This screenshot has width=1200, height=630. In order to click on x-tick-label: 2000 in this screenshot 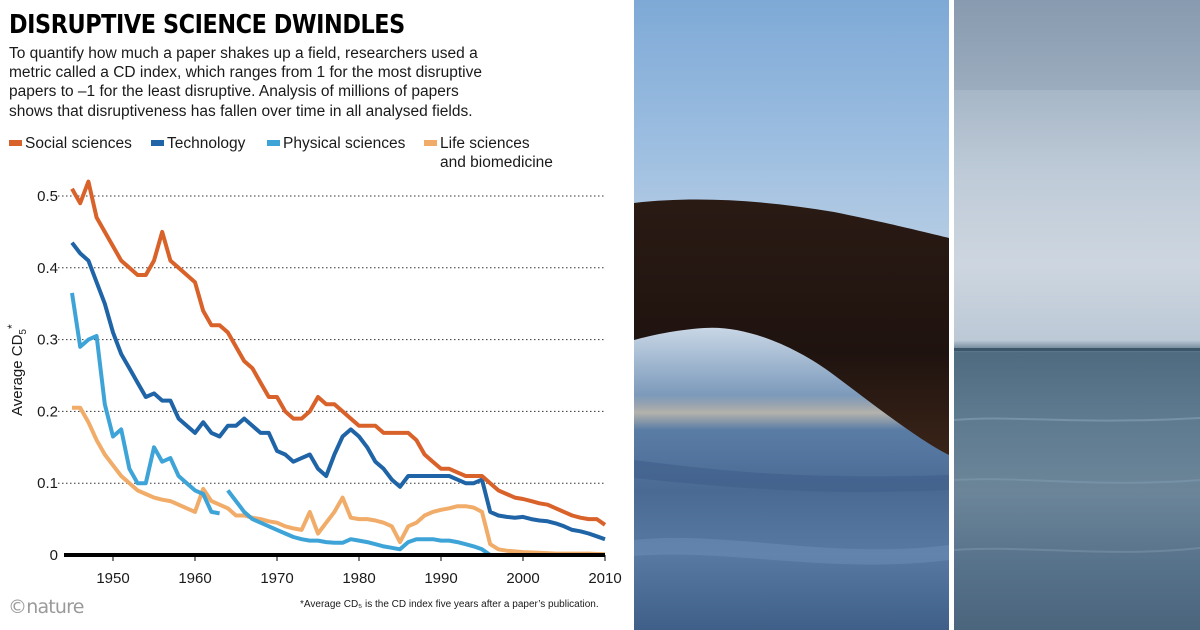, I will do `click(522, 578)`.